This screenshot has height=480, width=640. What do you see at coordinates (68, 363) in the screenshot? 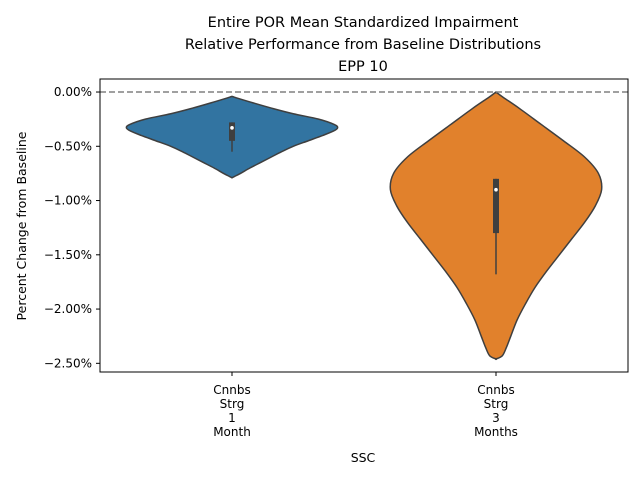
I see `y-tick-label-6: −2.50%` at bounding box center [68, 363].